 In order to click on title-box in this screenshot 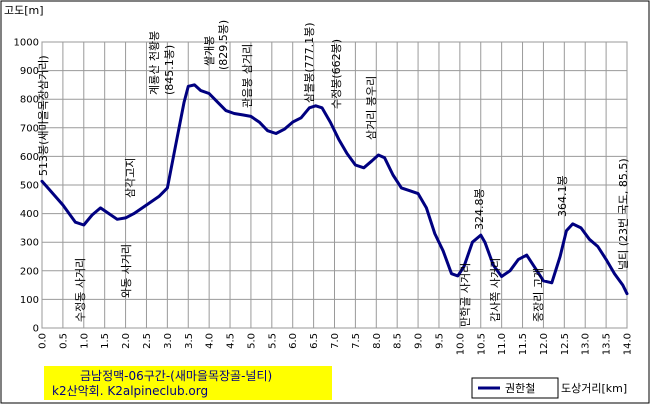, I will do `click(188, 383)`.